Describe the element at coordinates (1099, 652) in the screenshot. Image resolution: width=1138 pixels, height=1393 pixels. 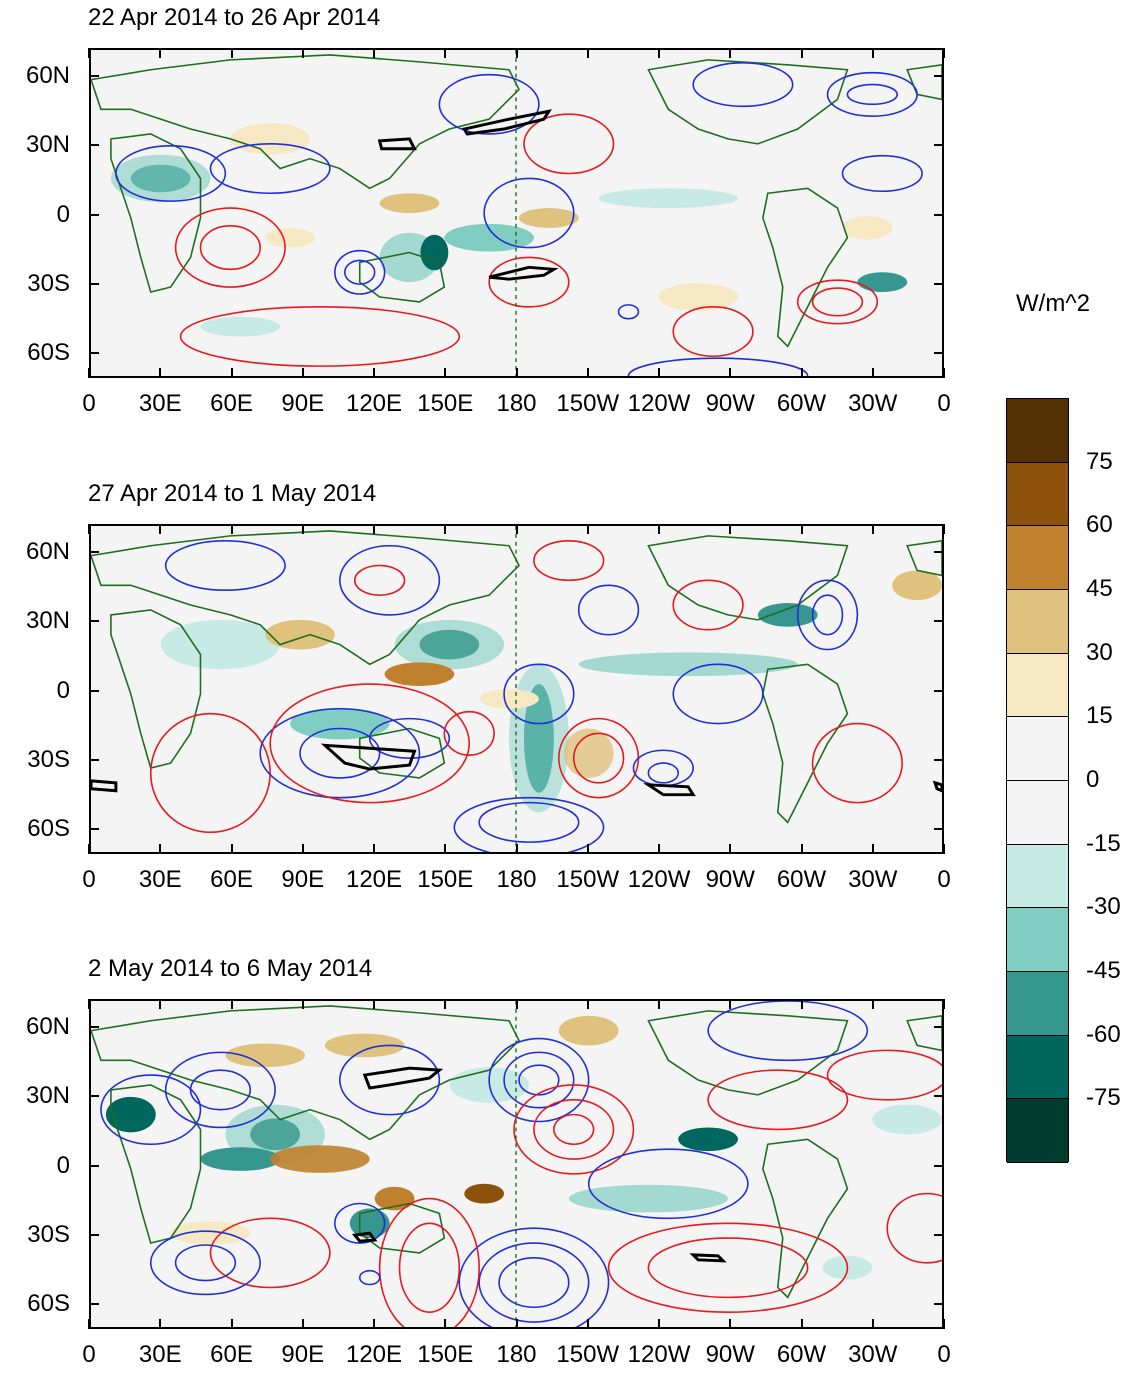
I see `colorbar-label: 30` at that location.